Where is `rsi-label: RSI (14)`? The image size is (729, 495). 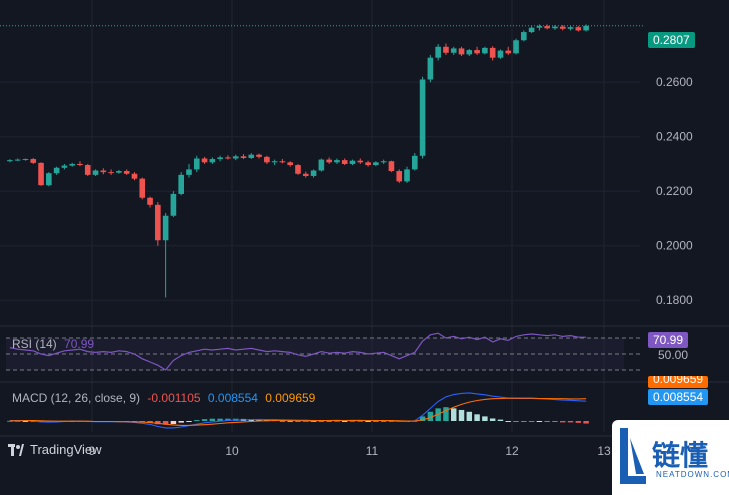 rsi-label: RSI (14) is located at coordinates (34, 344).